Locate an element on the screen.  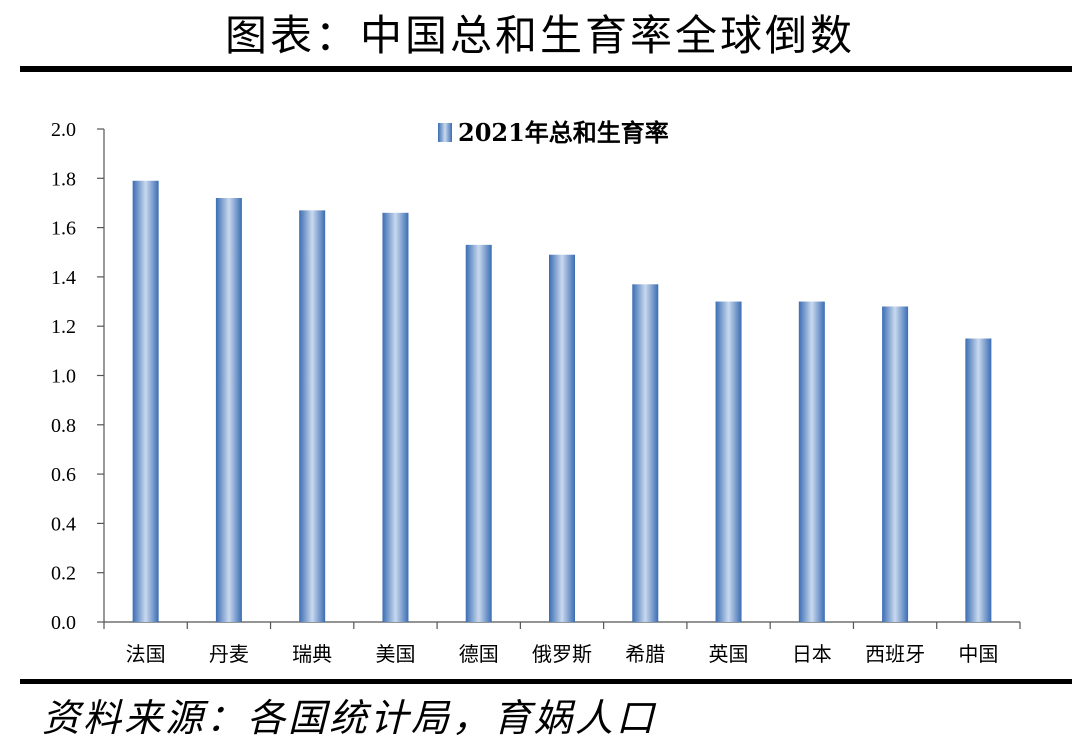
x-tick-labels: 法国 丹麦 瑞典 美国 德国 俄罗斯 希腊 英国 日本 西班牙 中国 is located at coordinates (562, 654).